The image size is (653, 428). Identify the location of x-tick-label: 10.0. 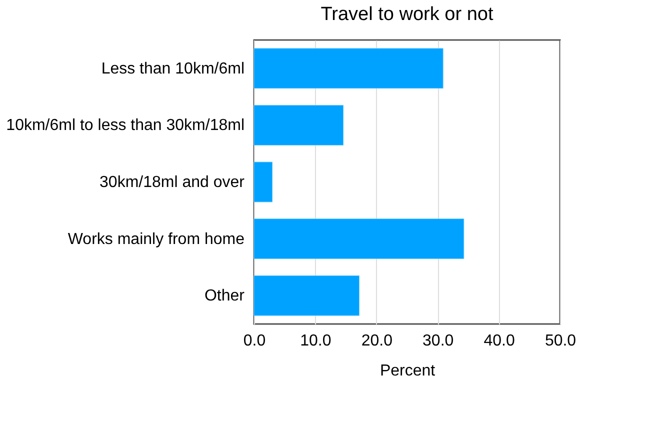
(316, 341).